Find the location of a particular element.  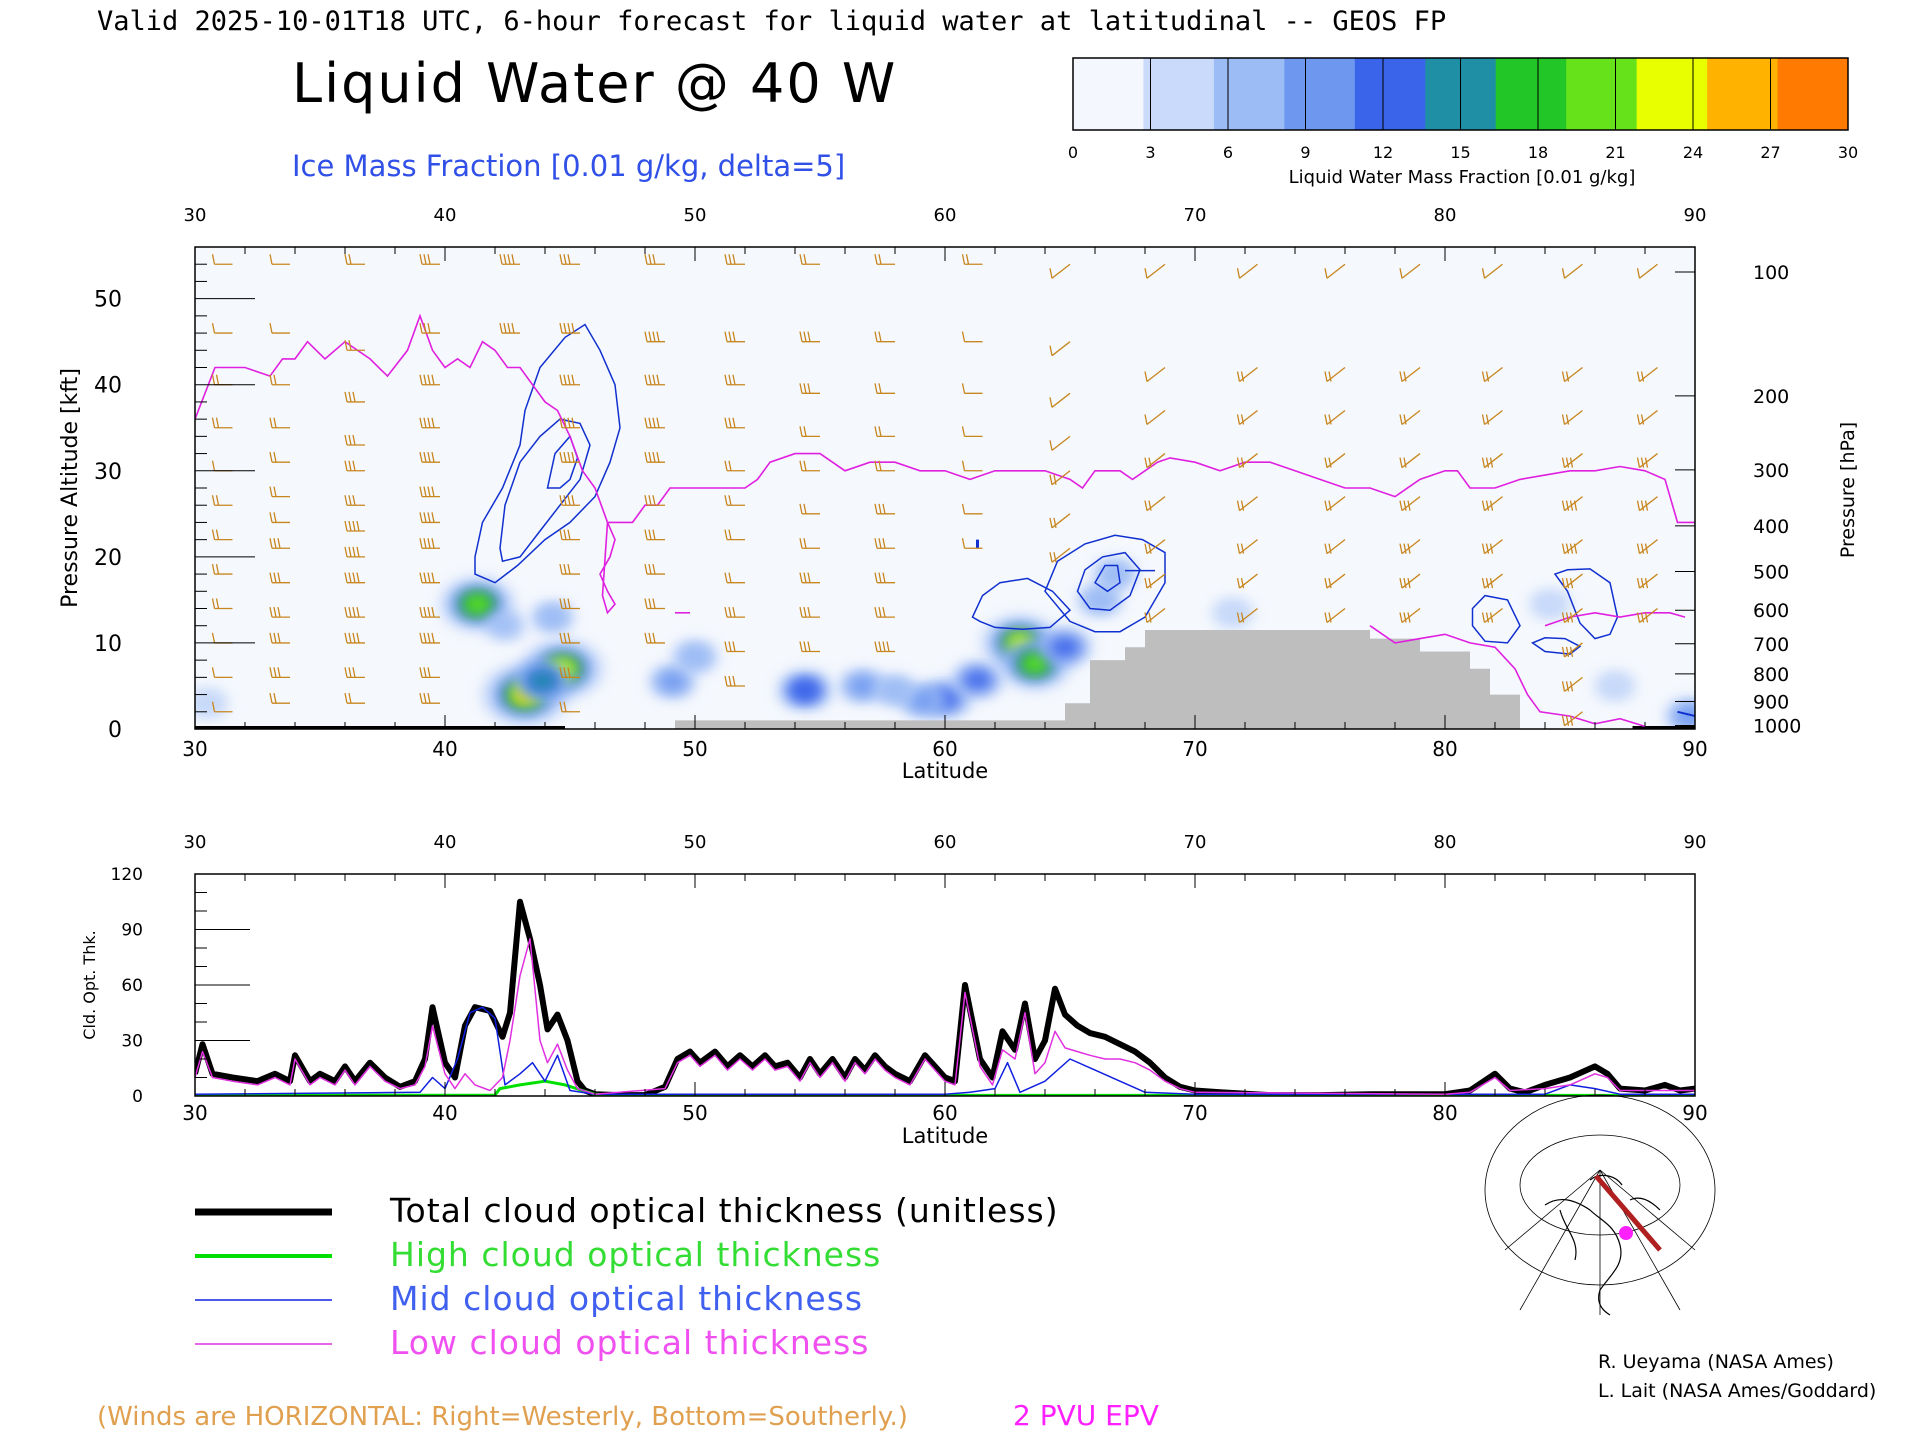

series-line is located at coordinates (945, 1016).